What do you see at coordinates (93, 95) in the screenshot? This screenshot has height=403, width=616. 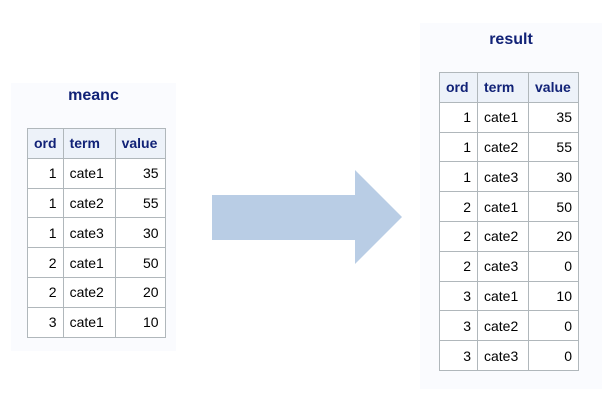 I see `left-table-title: meanc` at bounding box center [93, 95].